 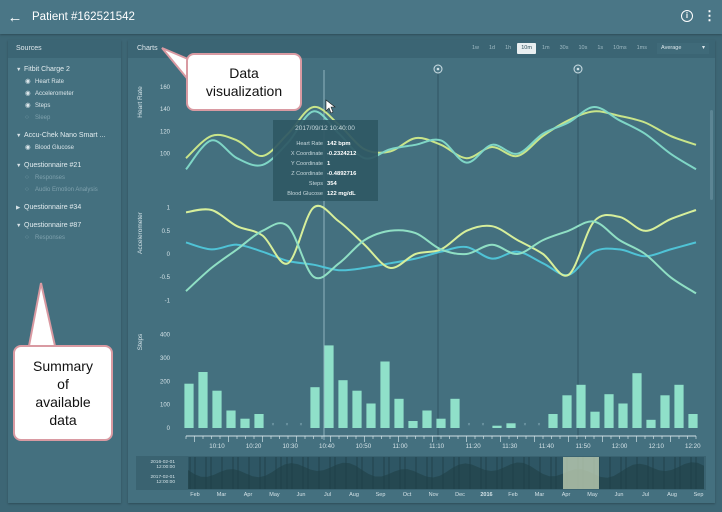 What do you see at coordinates (540, 495) in the screenshot?
I see `overview-month-label: Mar` at bounding box center [540, 495].